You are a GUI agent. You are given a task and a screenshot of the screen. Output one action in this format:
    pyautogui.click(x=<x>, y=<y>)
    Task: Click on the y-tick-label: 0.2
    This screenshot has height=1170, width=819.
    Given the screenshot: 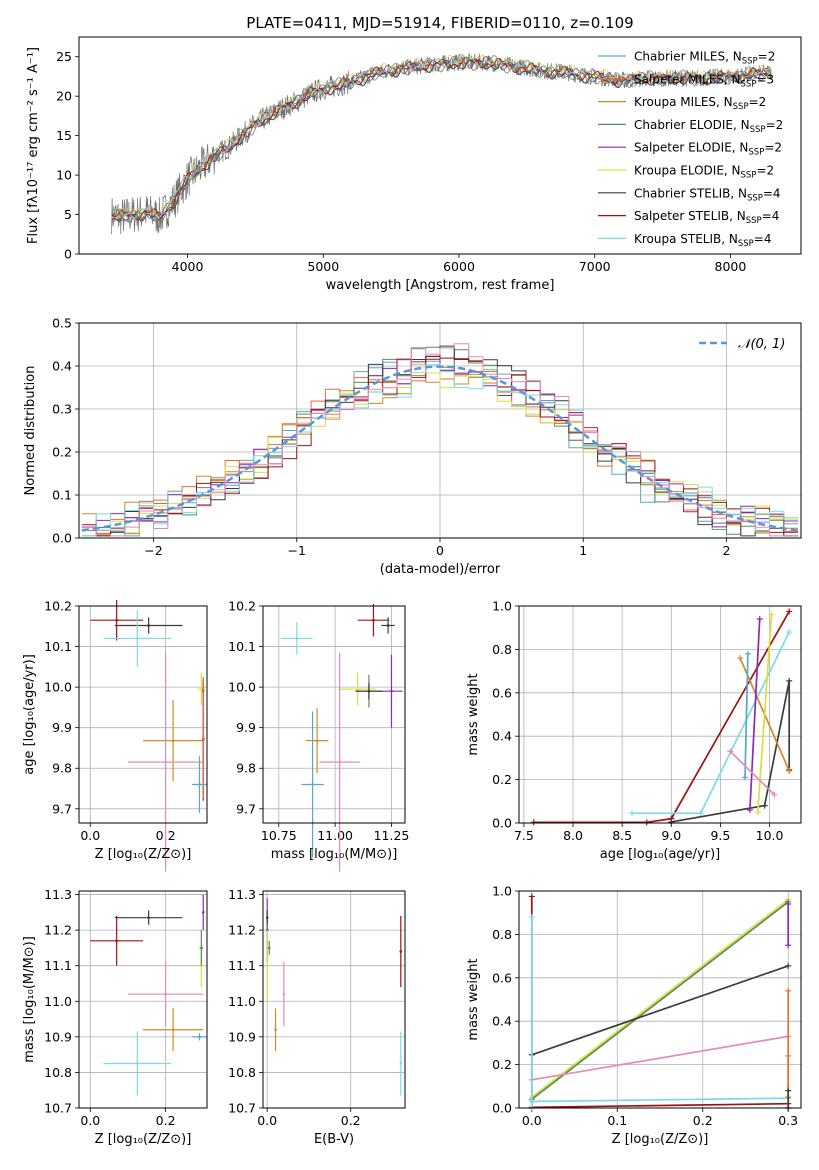 What is the action you would take?
    pyautogui.click(x=502, y=1064)
    